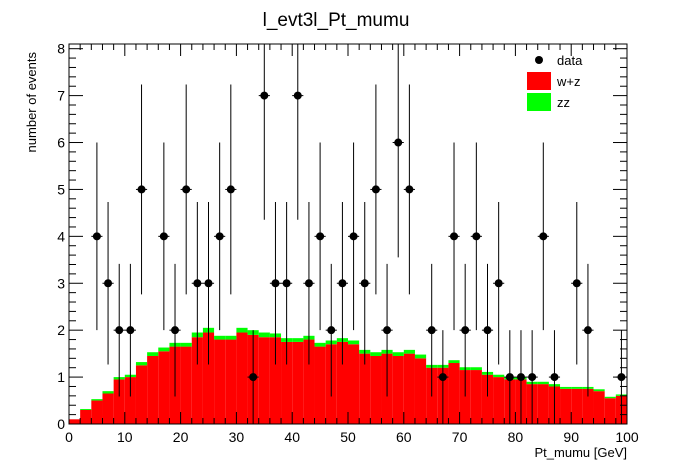  What do you see at coordinates (539, 60) in the screenshot?
I see `legend-marker` at bounding box center [539, 60].